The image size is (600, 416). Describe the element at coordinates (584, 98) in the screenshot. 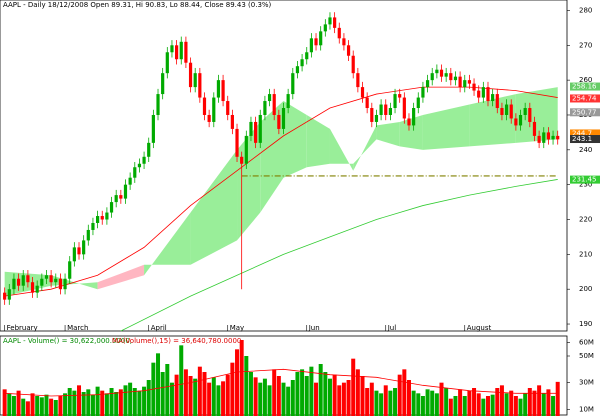

I see `price-tag-label: 254.74` at that location.